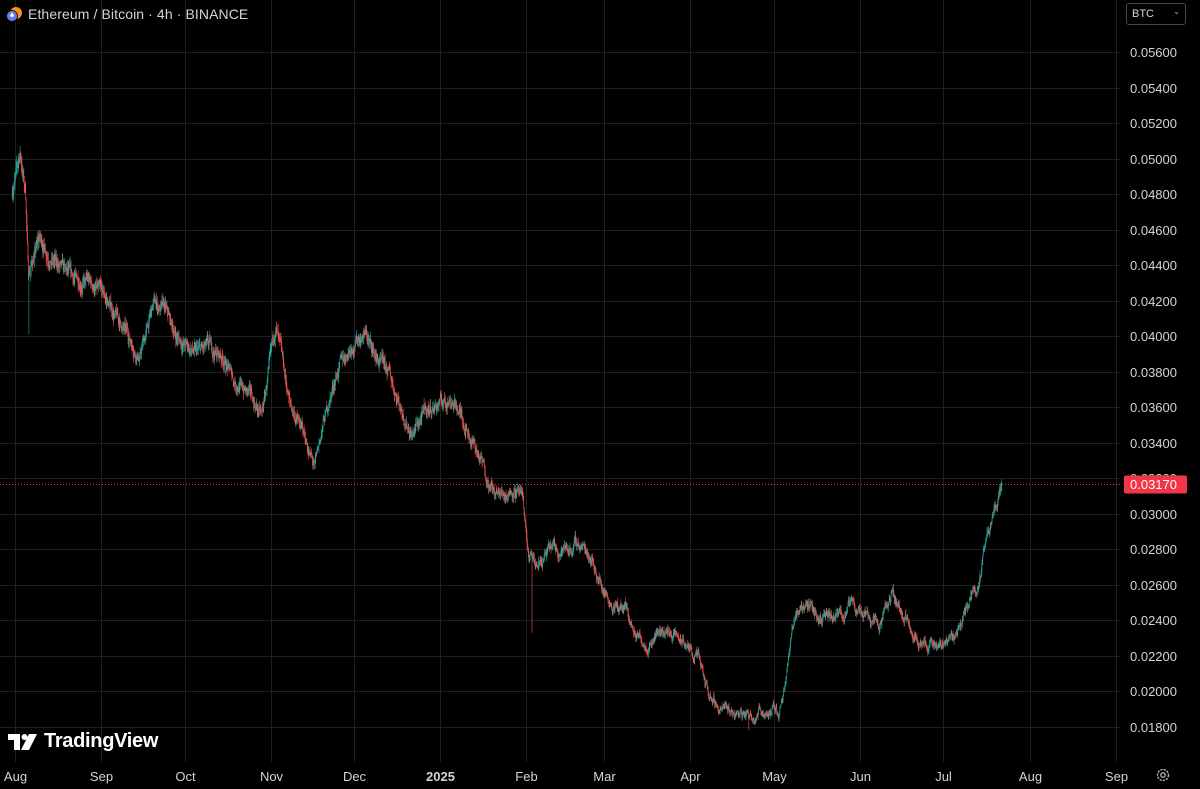  I want to click on gear-icon, so click(1163, 775).